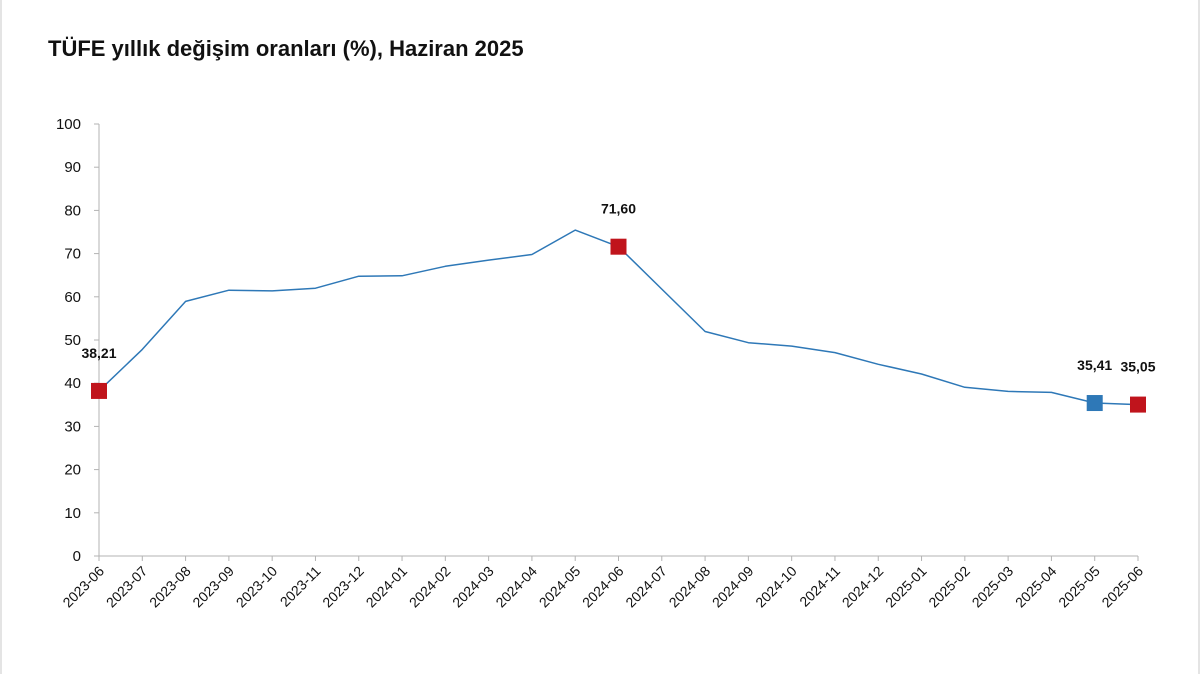  Describe the element at coordinates (819, 586) in the screenshot. I see `x-tick-label: 2024-11` at that location.